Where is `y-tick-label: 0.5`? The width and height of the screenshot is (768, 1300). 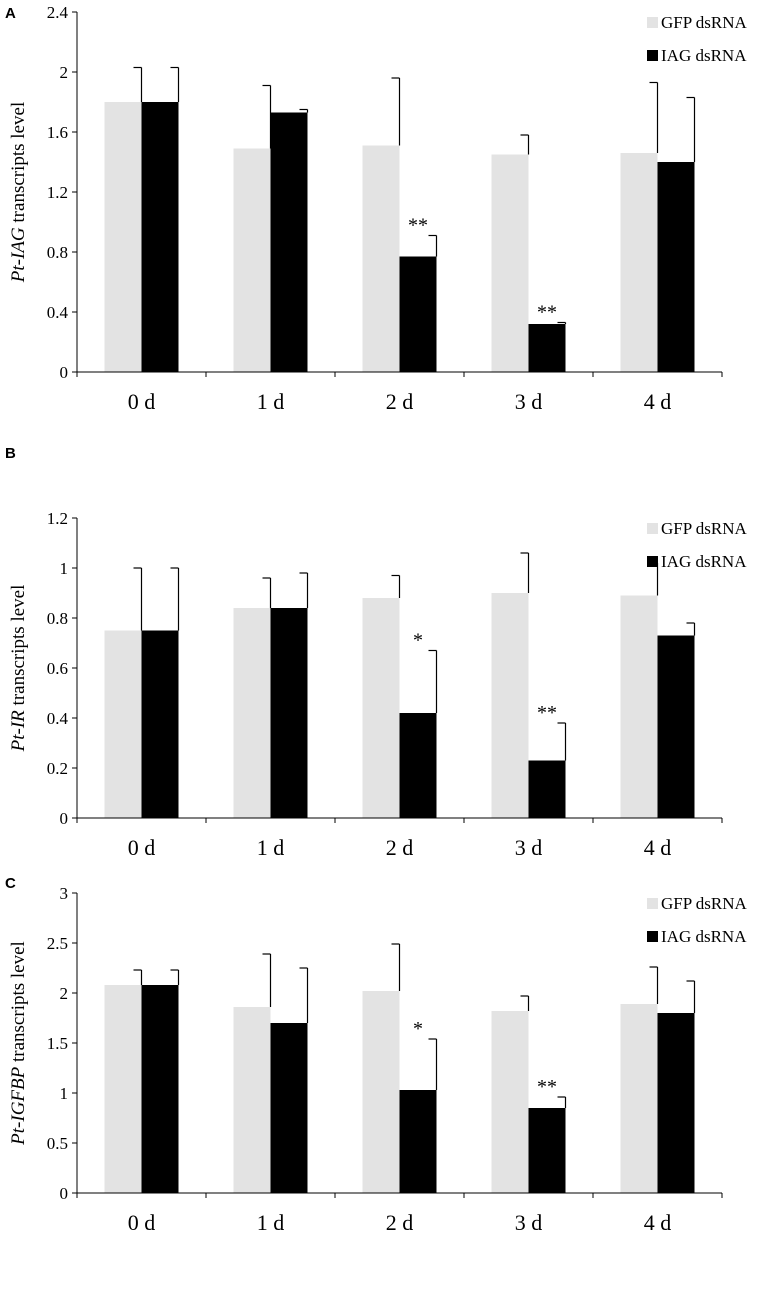
y-tick-label: 0.5 is located at coordinates (57, 1143).